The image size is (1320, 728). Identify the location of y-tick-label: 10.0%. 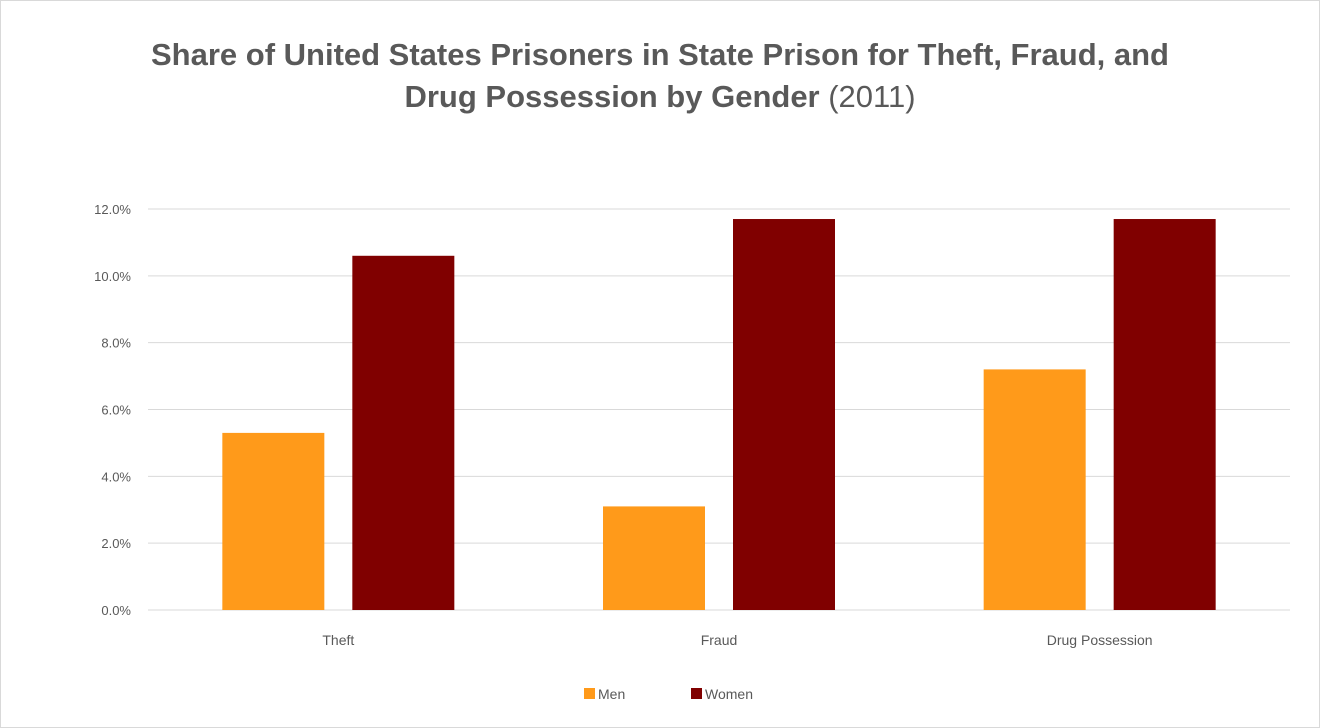
(112, 276).